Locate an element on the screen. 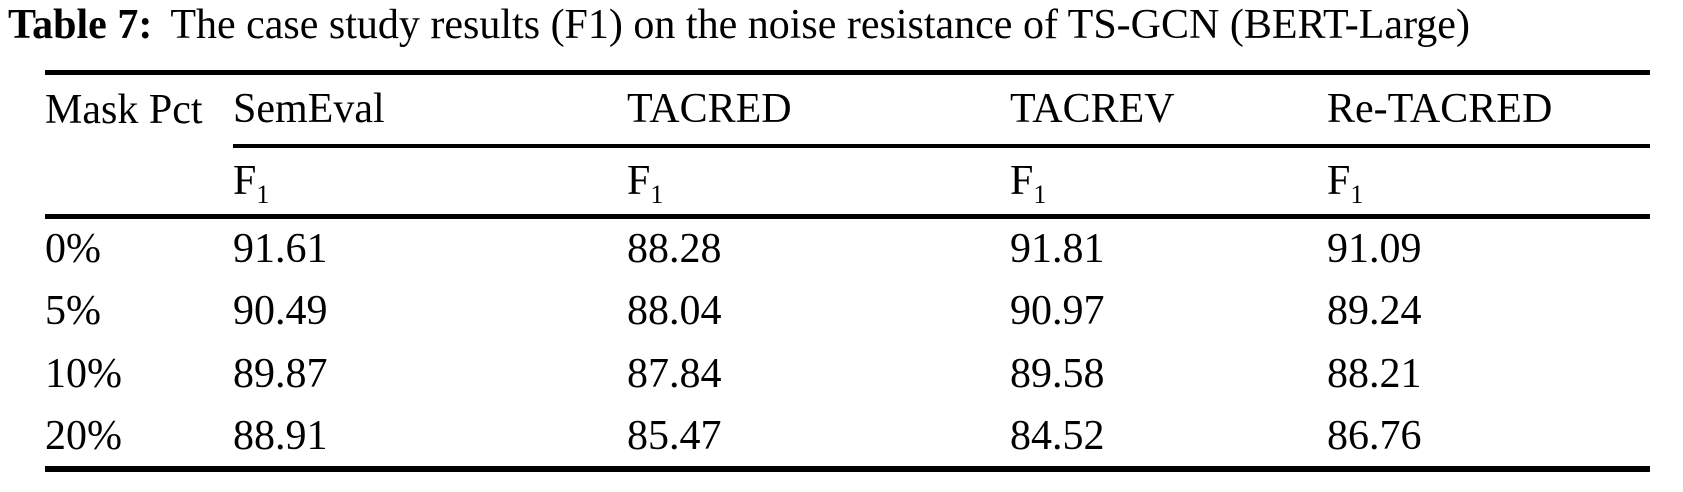 The width and height of the screenshot is (1683, 492). f1-value-cell-tacred: 88.28 is located at coordinates (674, 249).